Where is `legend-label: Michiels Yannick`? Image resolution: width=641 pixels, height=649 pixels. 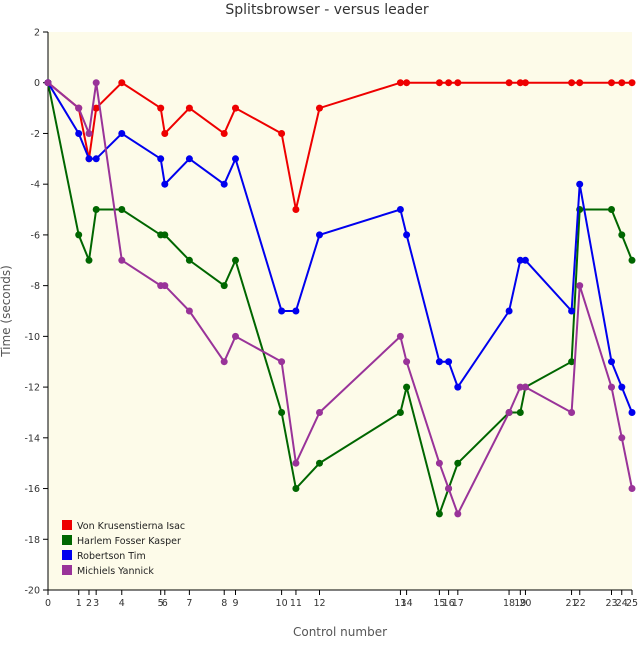
legend-label: Michiels Yannick is located at coordinates (115, 571).